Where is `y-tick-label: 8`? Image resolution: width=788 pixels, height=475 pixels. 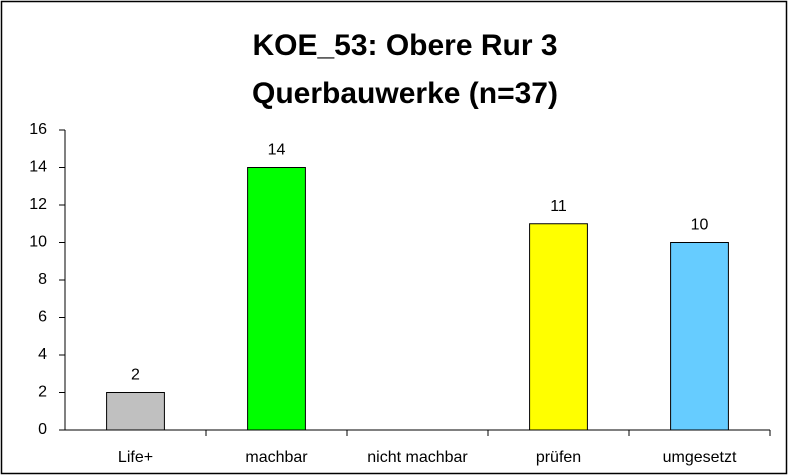
y-tick-label: 8 is located at coordinates (42, 279).